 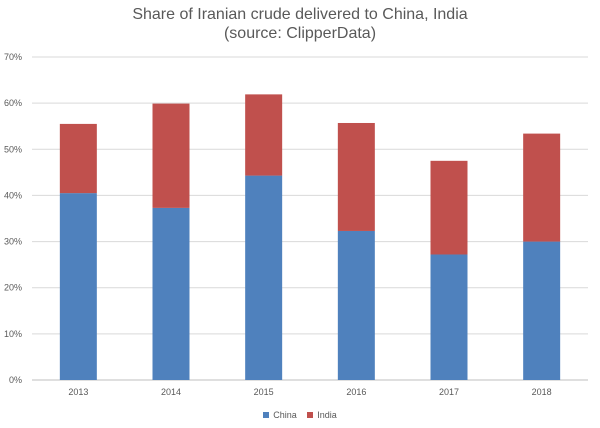 I want to click on y-tick-label: 50%, so click(x=13, y=149).